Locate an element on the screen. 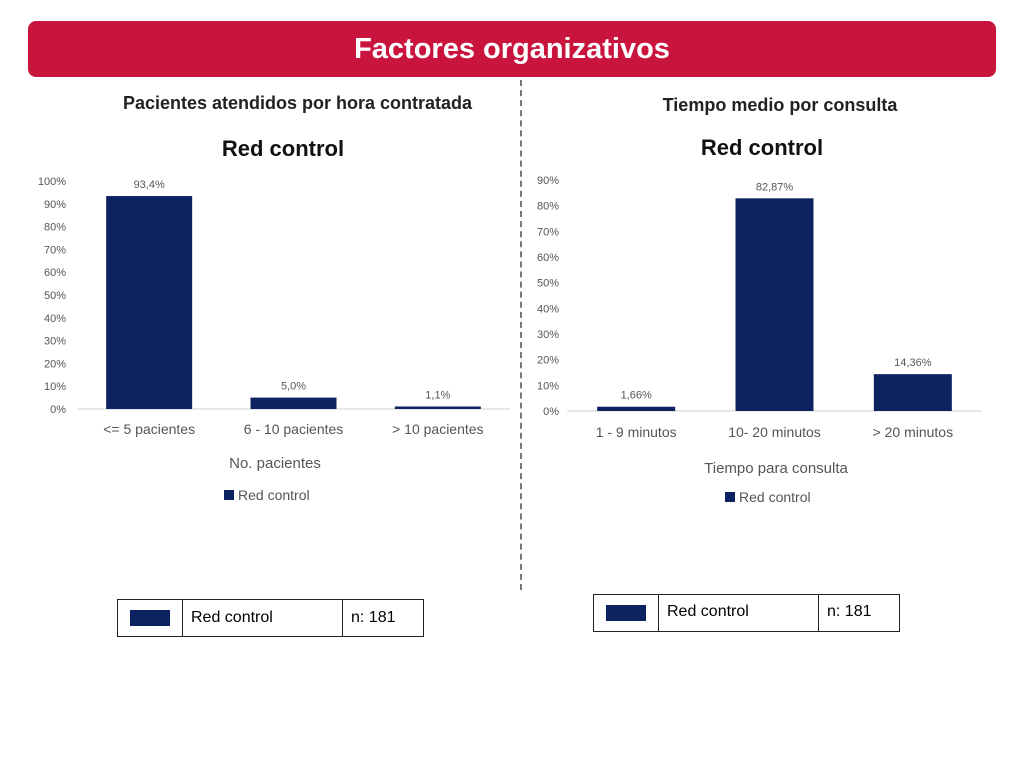 This screenshot has width=1024, height=768. x-tick-label: 10- 20 minutos is located at coordinates (774, 432).